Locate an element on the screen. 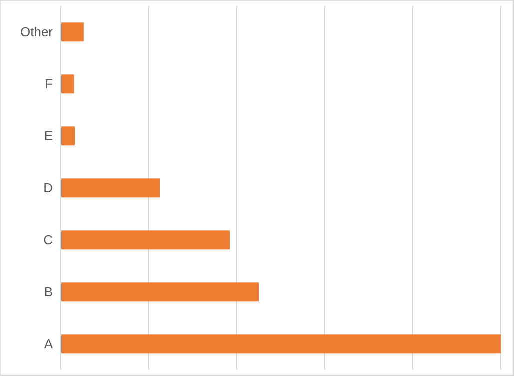 The height and width of the screenshot is (376, 514). y-tick-label: D is located at coordinates (48, 188).